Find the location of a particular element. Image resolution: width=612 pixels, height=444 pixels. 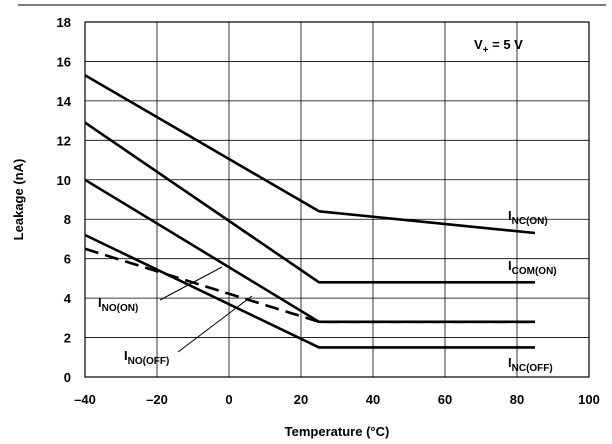

y-tick-label: 2 is located at coordinates (67, 338).